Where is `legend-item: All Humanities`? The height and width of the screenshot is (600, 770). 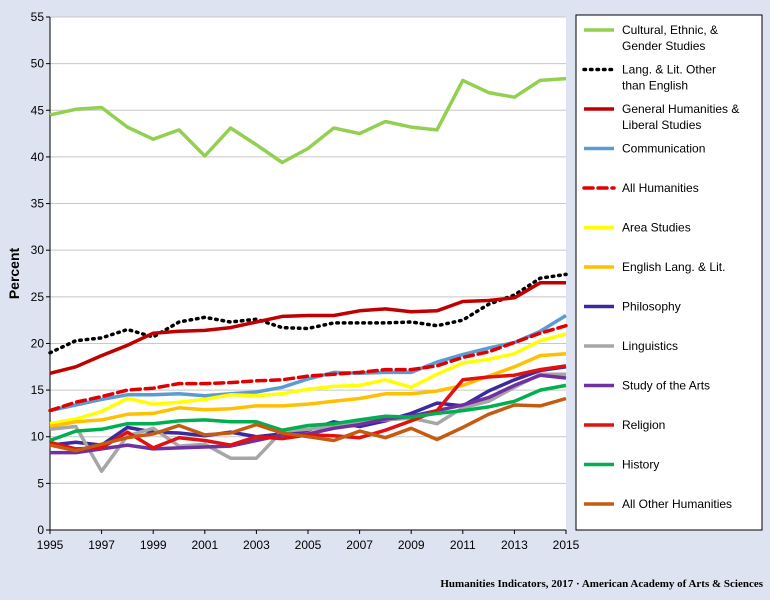
legend-item: All Humanities is located at coordinates (640, 188).